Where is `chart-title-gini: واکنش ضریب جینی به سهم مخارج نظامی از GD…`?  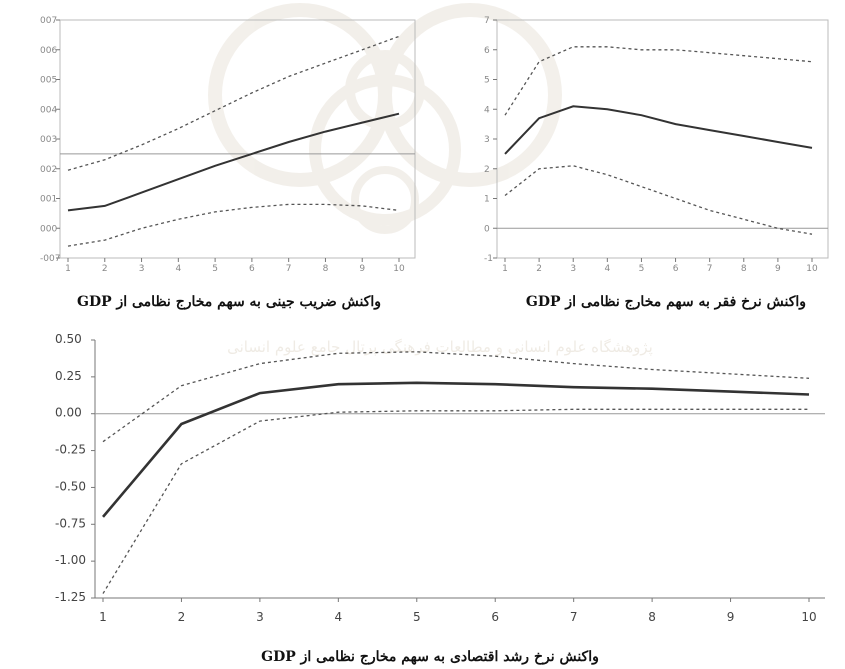 chart-title-gini: واکنش ضریب جینی به سهم مخارج نظامی از GD… is located at coordinates (229, 302).